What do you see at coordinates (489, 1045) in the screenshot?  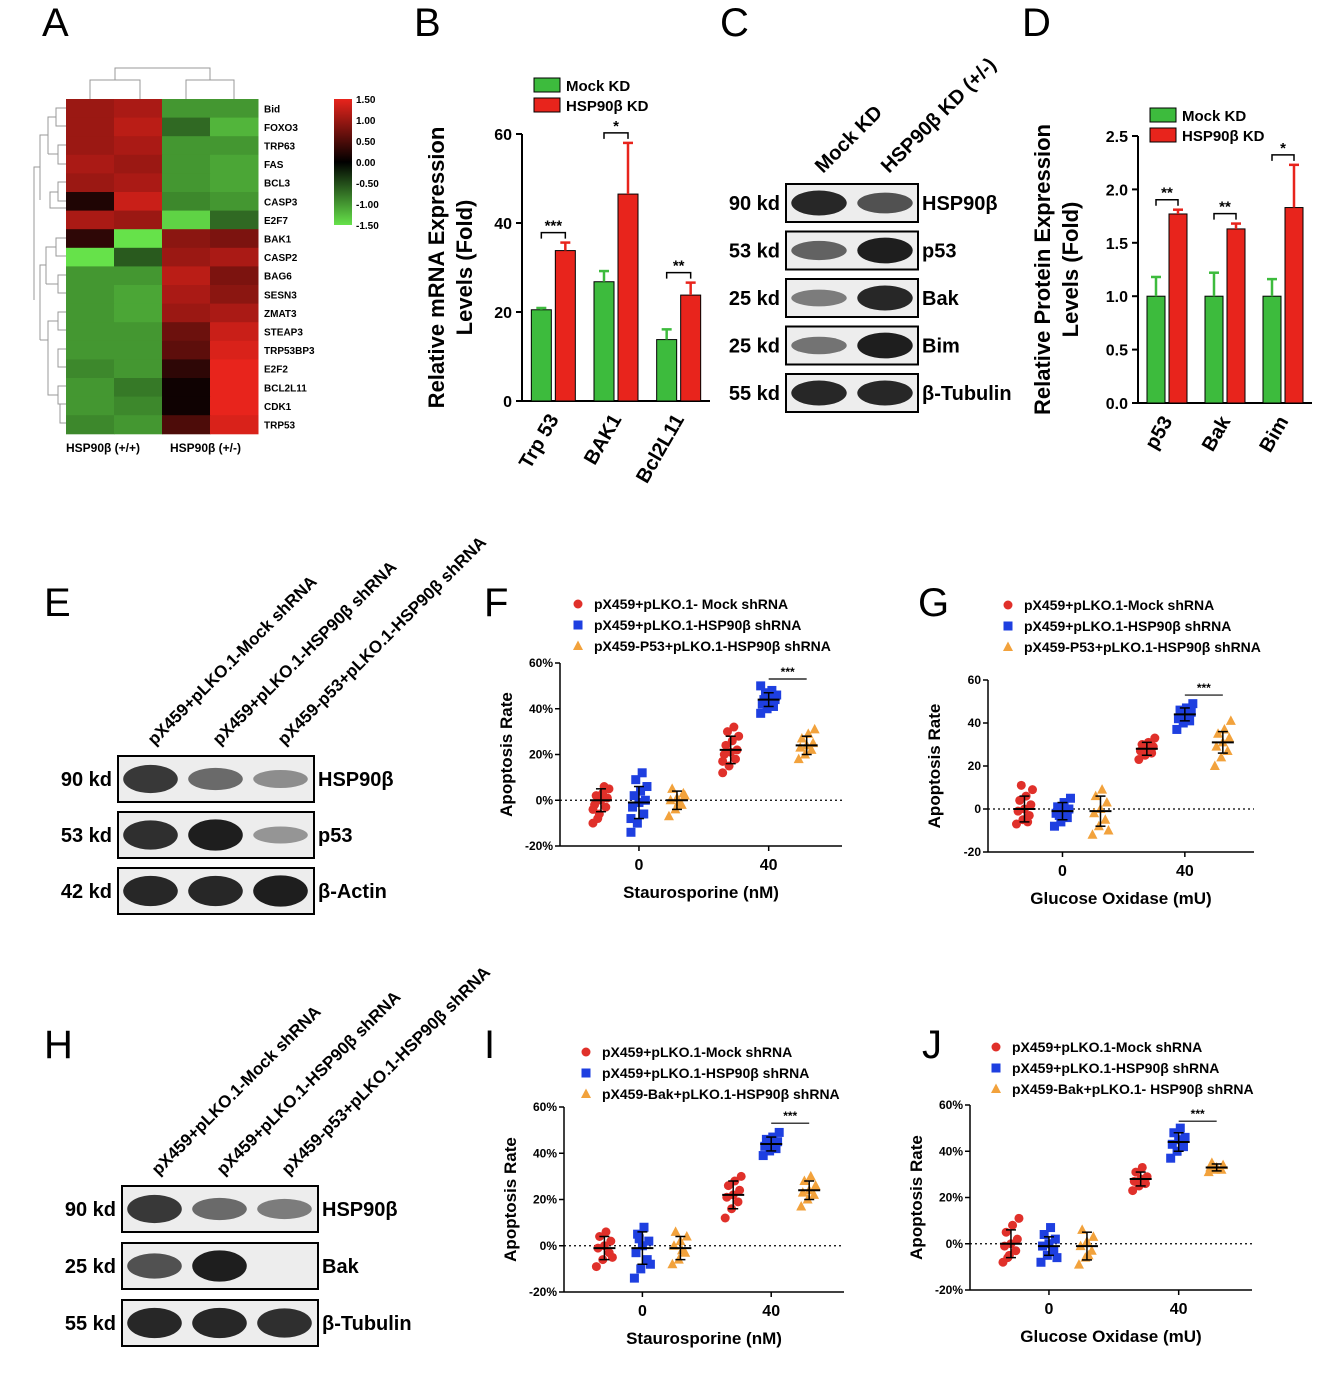 I see `panel-letter-i: I` at bounding box center [489, 1045].